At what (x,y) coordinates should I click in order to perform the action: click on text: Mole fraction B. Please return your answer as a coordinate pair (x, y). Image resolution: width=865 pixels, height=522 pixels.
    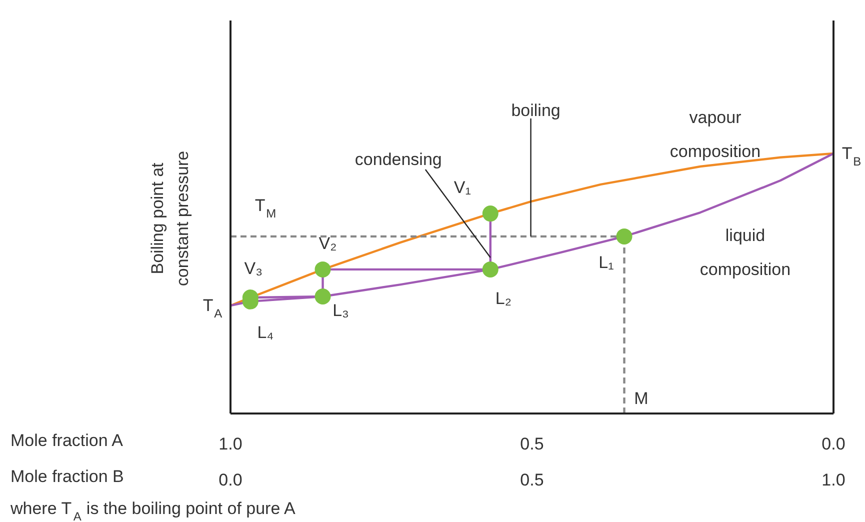
    Looking at the image, I should click on (67, 476).